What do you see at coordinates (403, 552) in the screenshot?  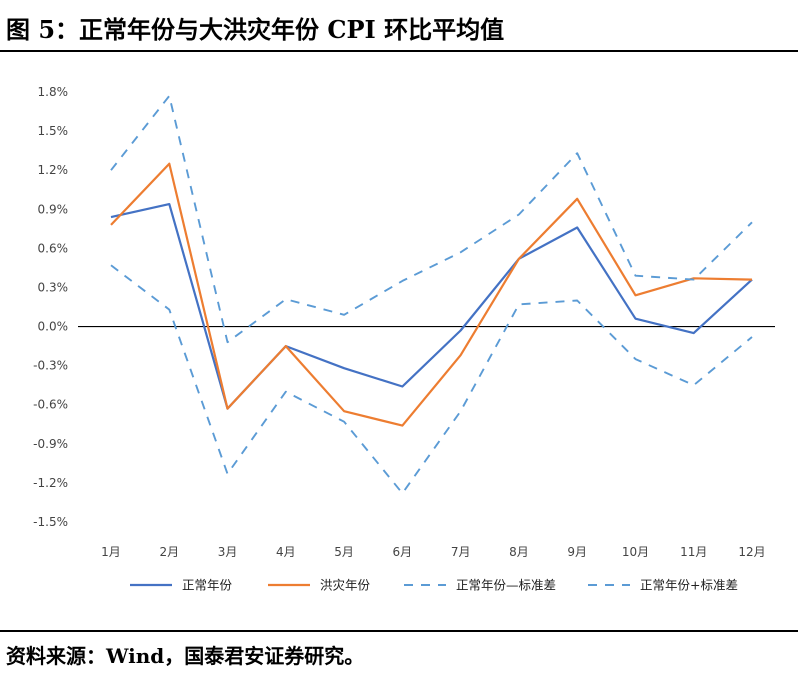 I see `x-tick-label: 6月` at bounding box center [403, 552].